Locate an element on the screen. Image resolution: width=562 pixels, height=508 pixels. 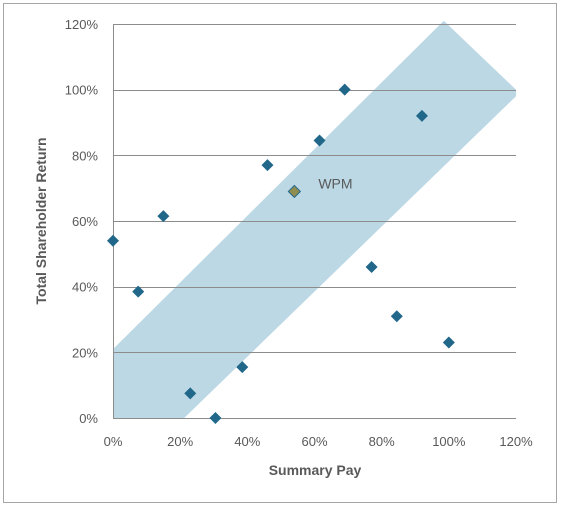
x-axis-title: Summary Pay is located at coordinates (315, 470).